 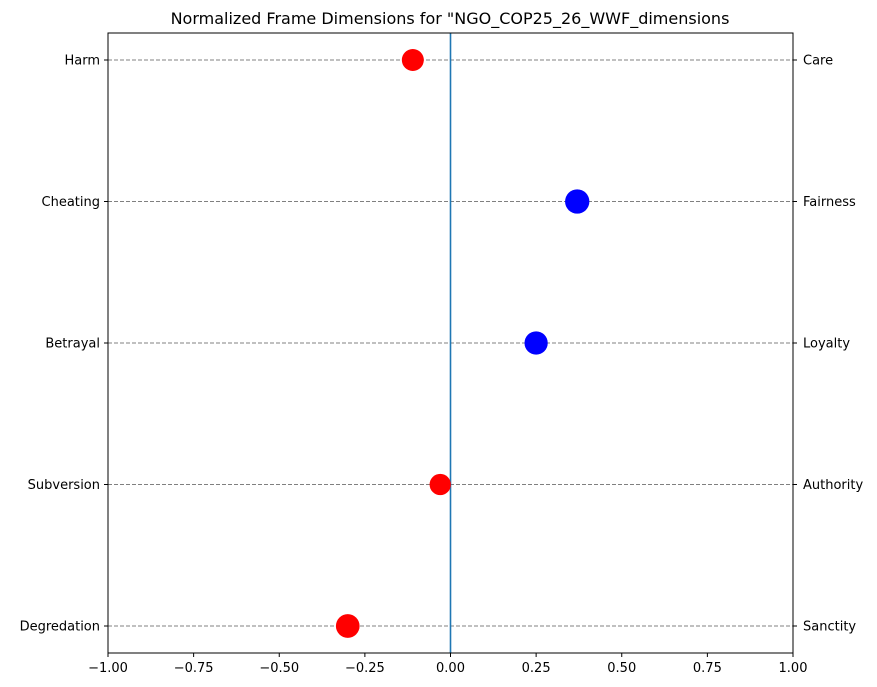 What do you see at coordinates (60, 627) in the screenshot?
I see `left-tick-label: Degredation` at bounding box center [60, 627].